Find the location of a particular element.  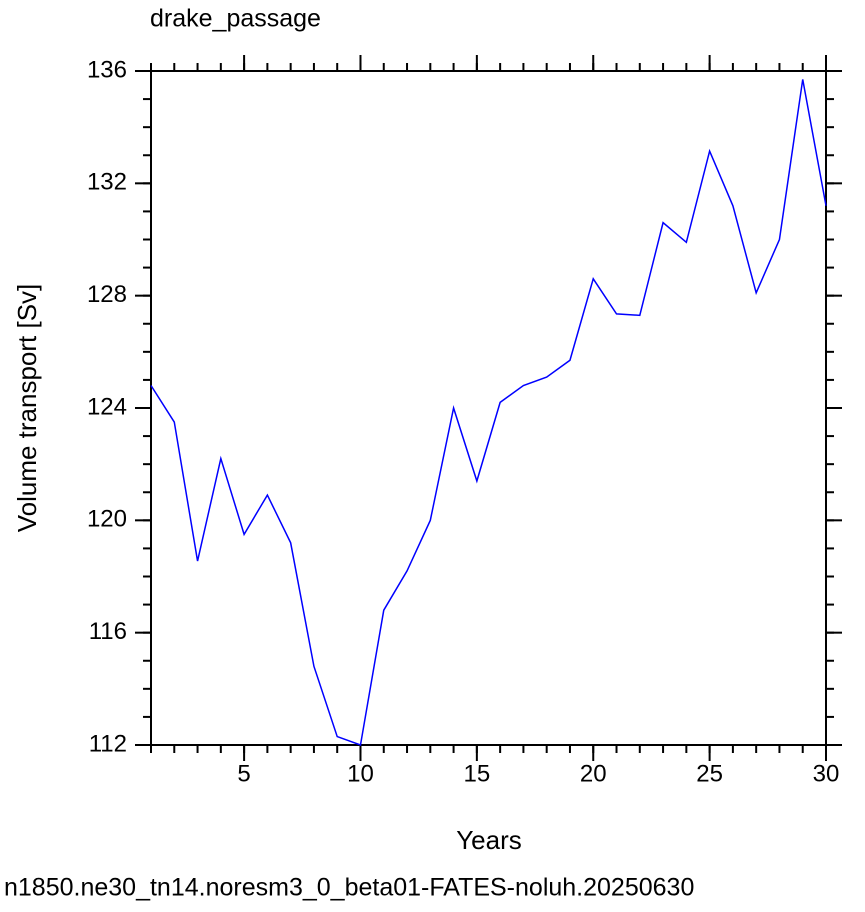

y-tick-label: 132 is located at coordinates (107, 182).